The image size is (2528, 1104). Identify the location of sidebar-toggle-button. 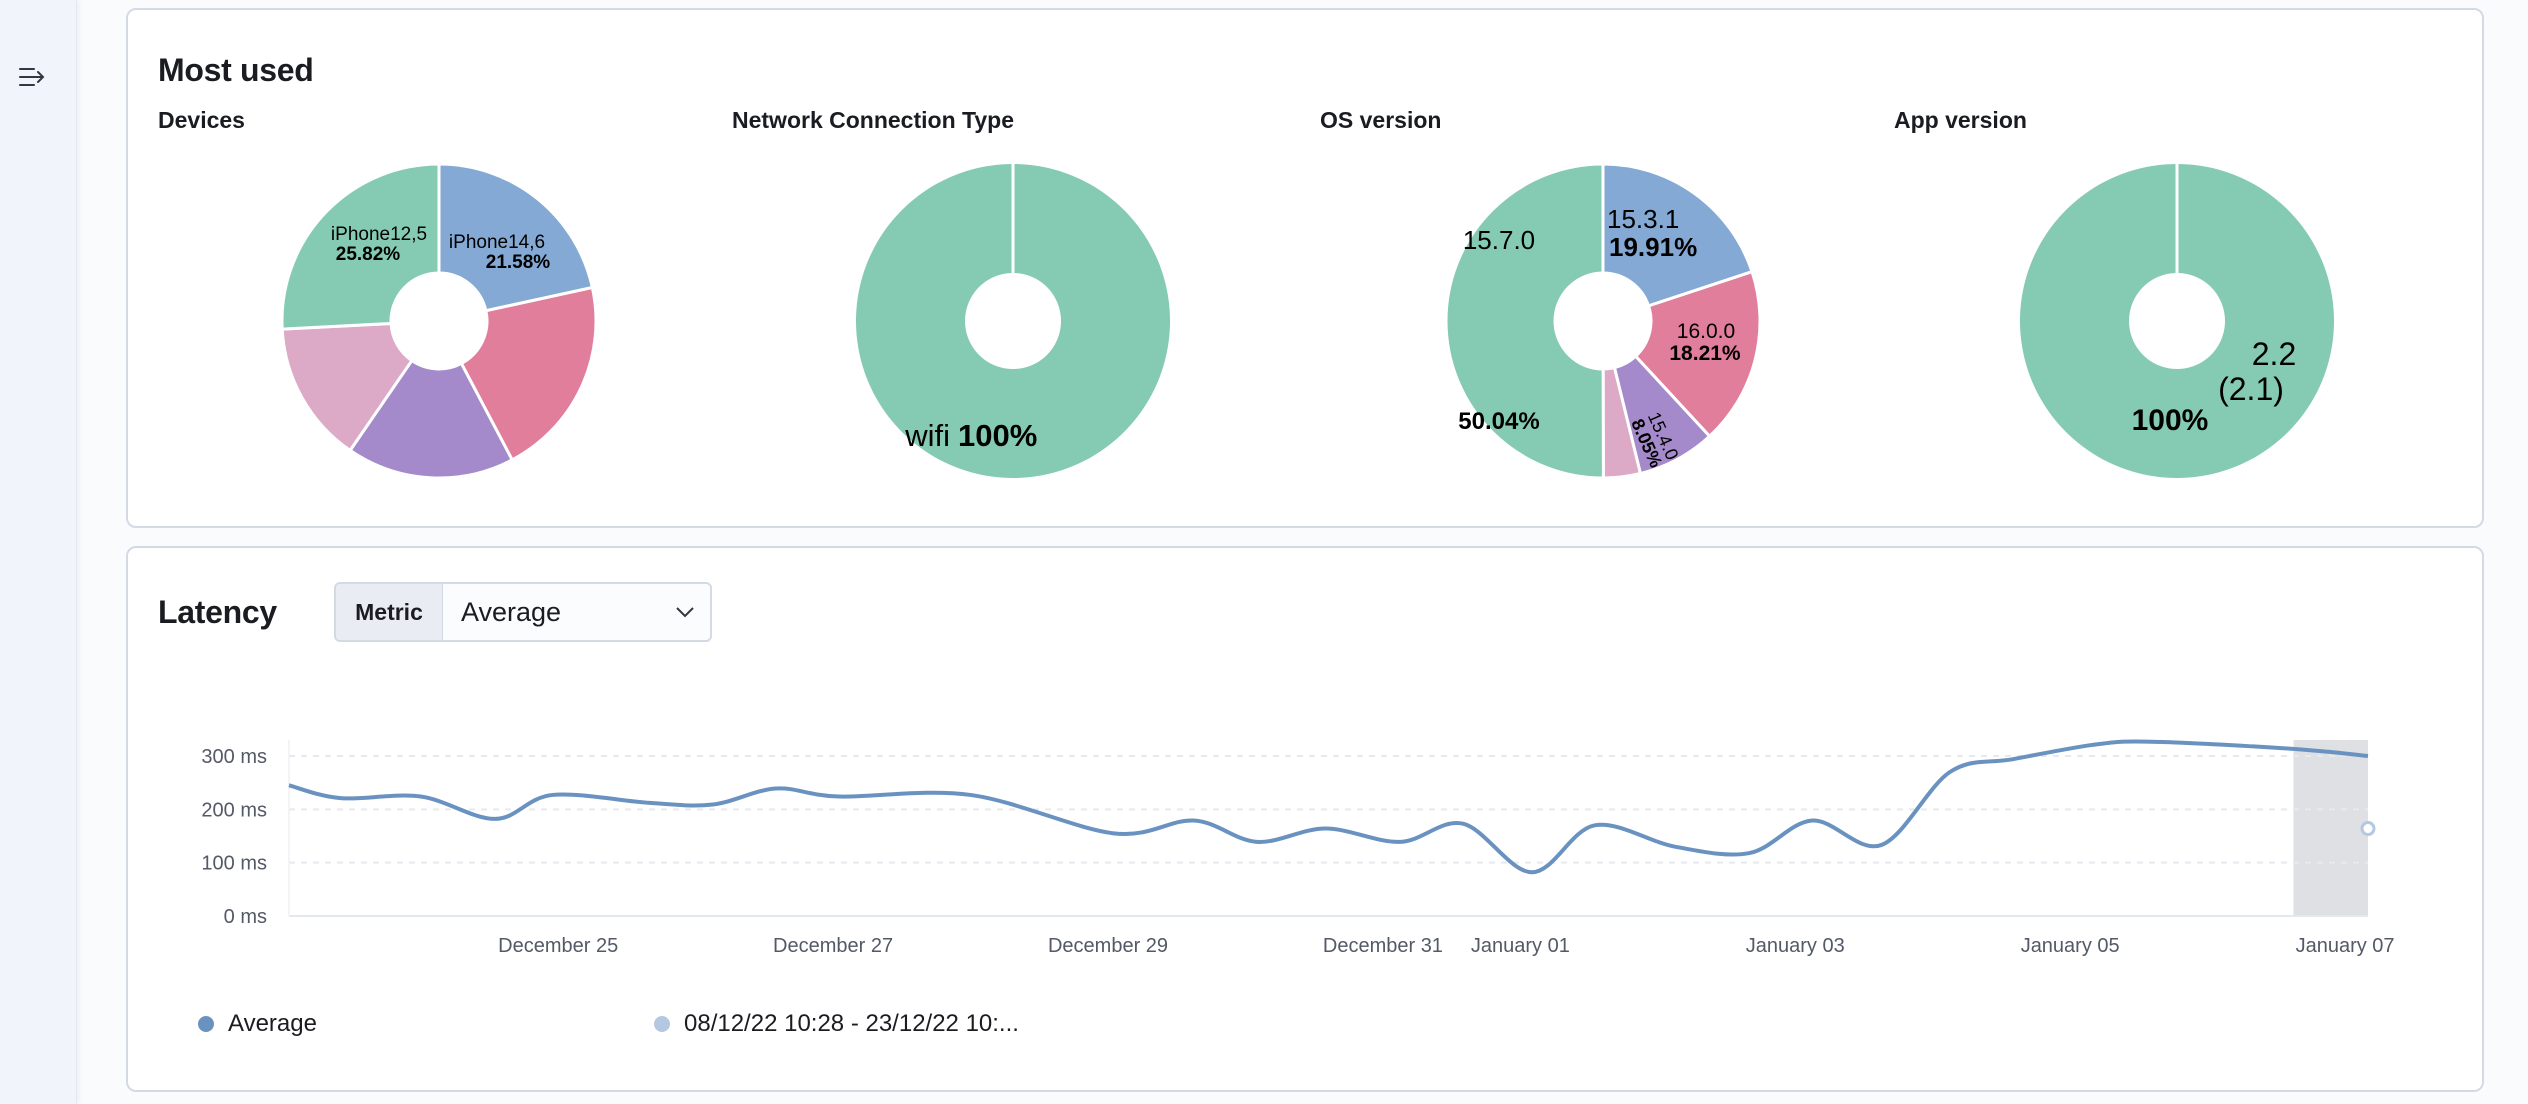
(33, 77).